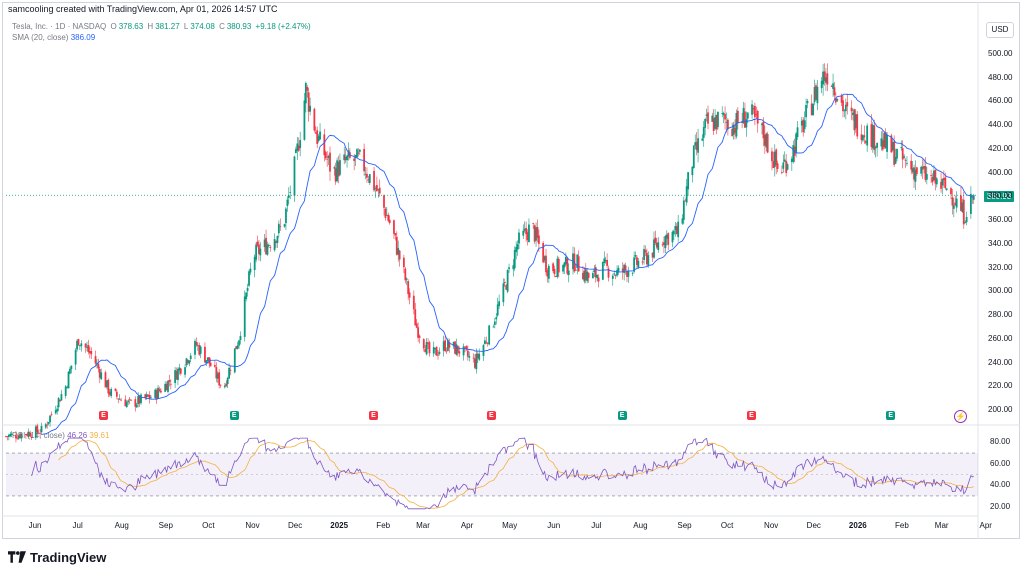 The image size is (1024, 575). I want to click on rsi-tick-label: 80.00, so click(1000, 442).